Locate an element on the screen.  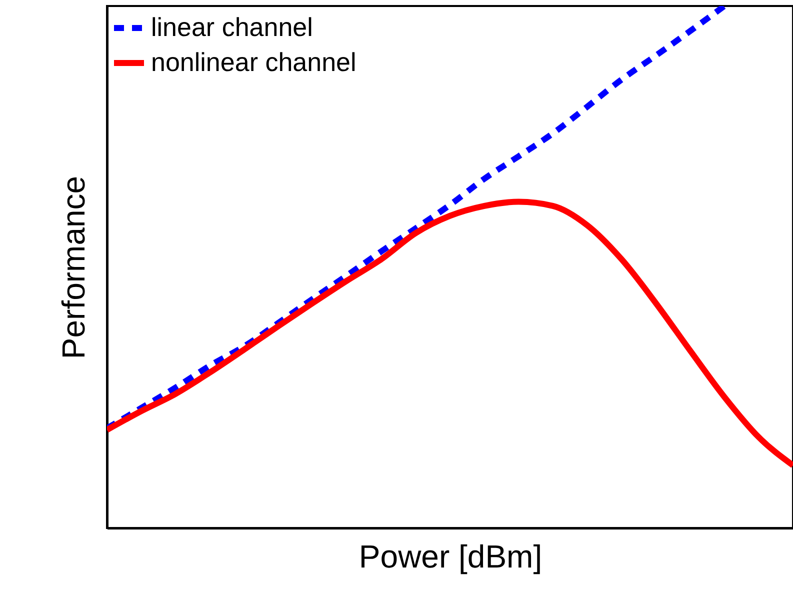
legend-label: linear channel is located at coordinates (232, 27).